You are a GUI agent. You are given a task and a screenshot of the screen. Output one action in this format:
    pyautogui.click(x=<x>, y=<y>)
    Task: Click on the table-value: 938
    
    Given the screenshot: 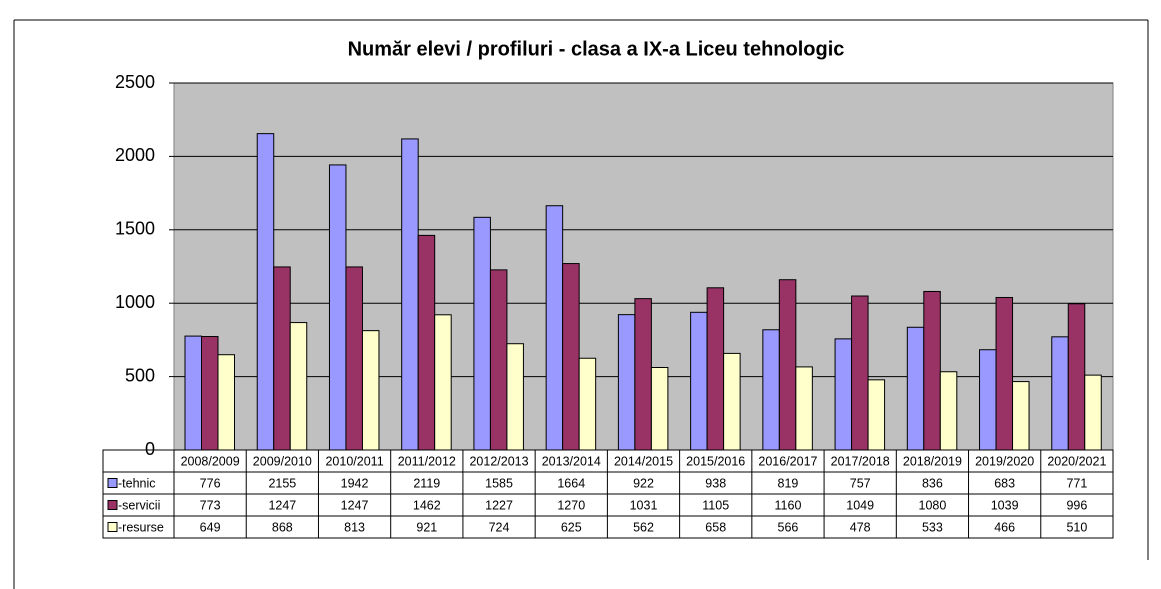 What is the action you would take?
    pyautogui.click(x=715, y=483)
    